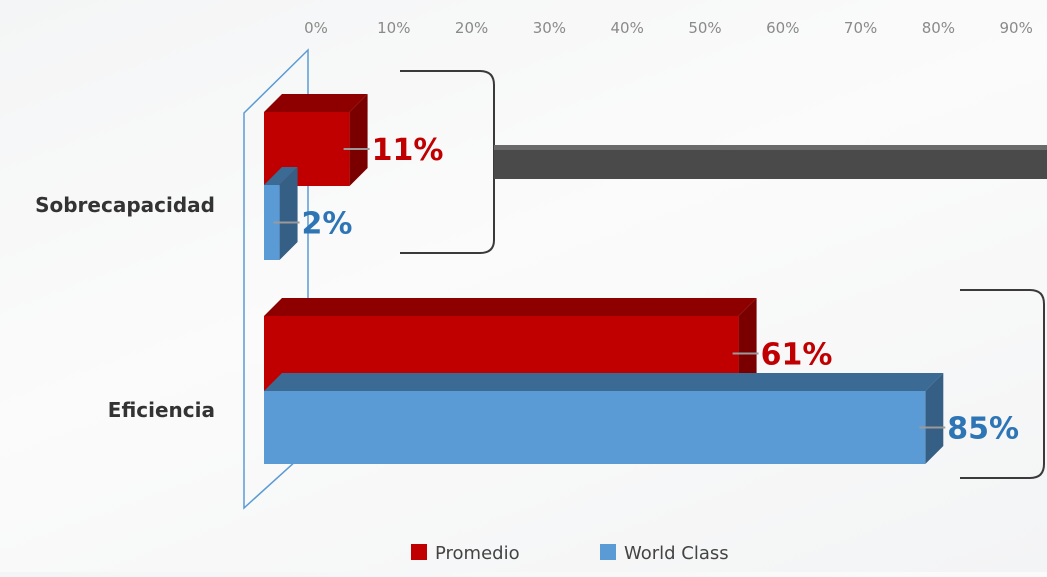 The image size is (1047, 577). What do you see at coordinates (419, 552) in the screenshot?
I see `legend-swatch-promedio` at bounding box center [419, 552].